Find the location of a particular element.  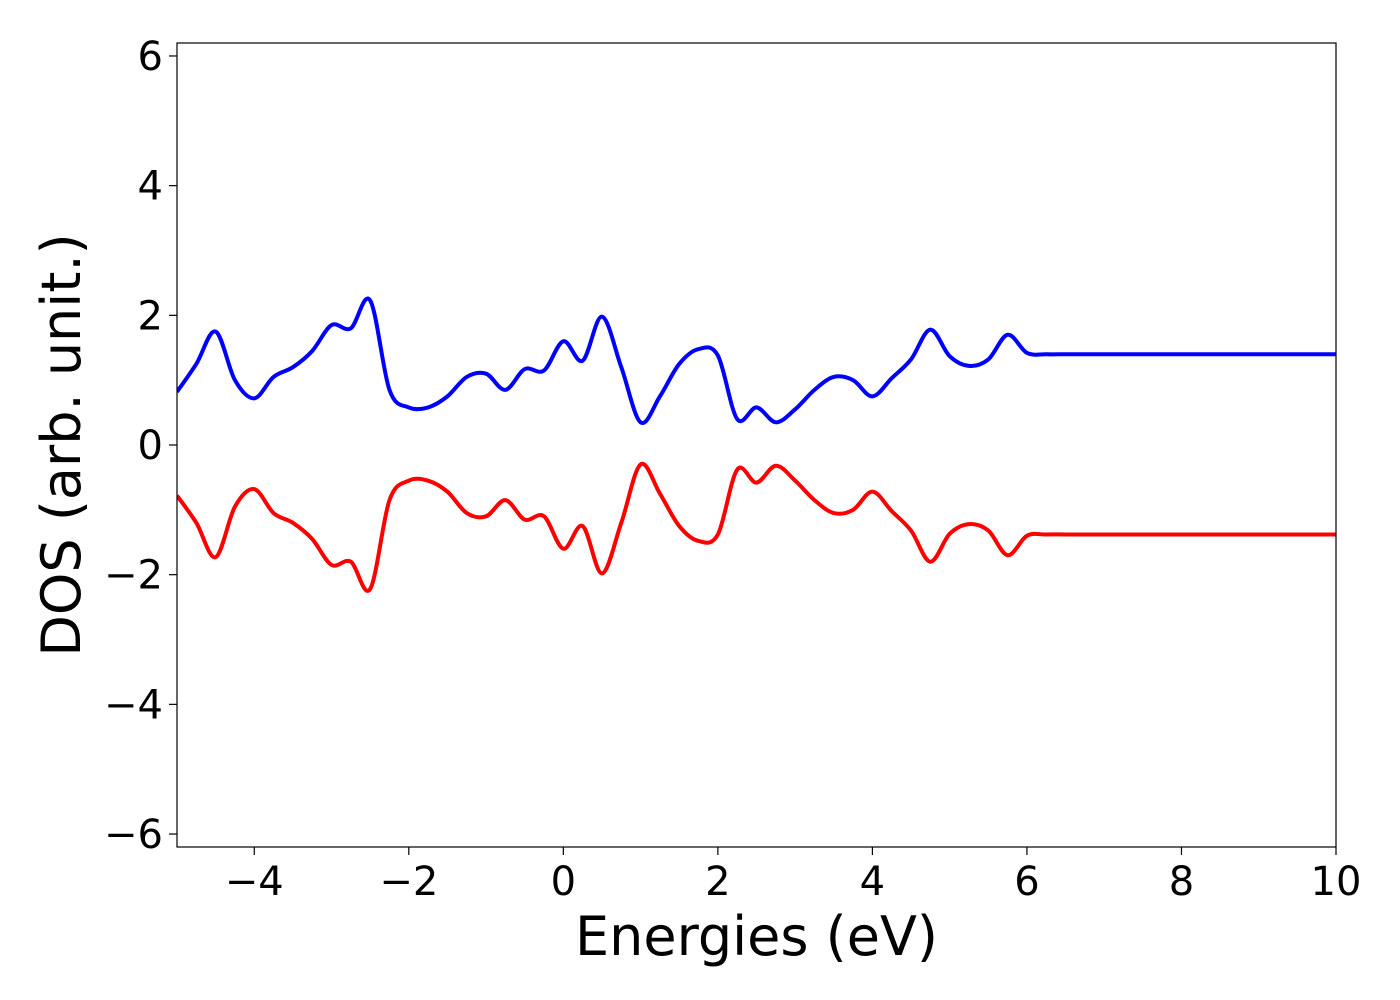

y-tick-label: 2 is located at coordinates (150, 316).